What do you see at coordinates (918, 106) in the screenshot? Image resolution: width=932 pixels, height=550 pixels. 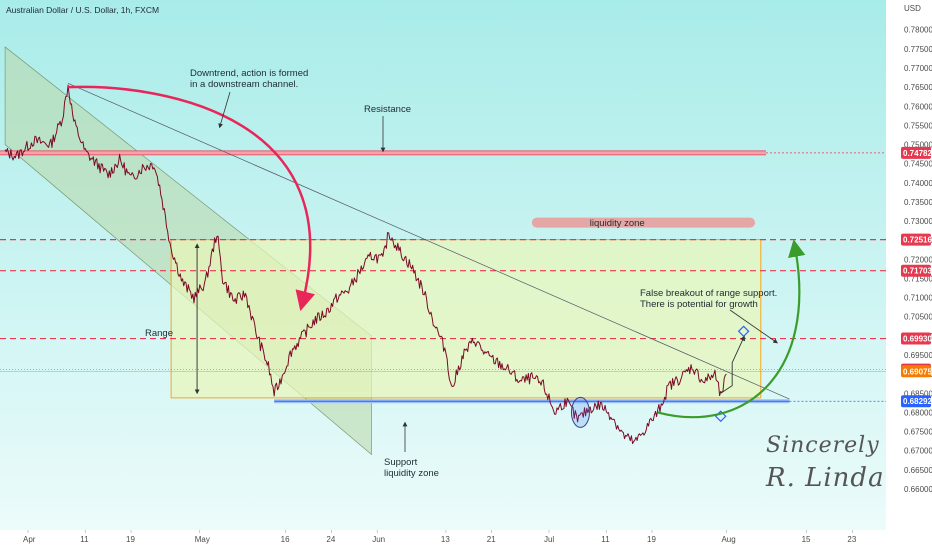 I see `y-tick-label: 0.76000` at bounding box center [918, 106].